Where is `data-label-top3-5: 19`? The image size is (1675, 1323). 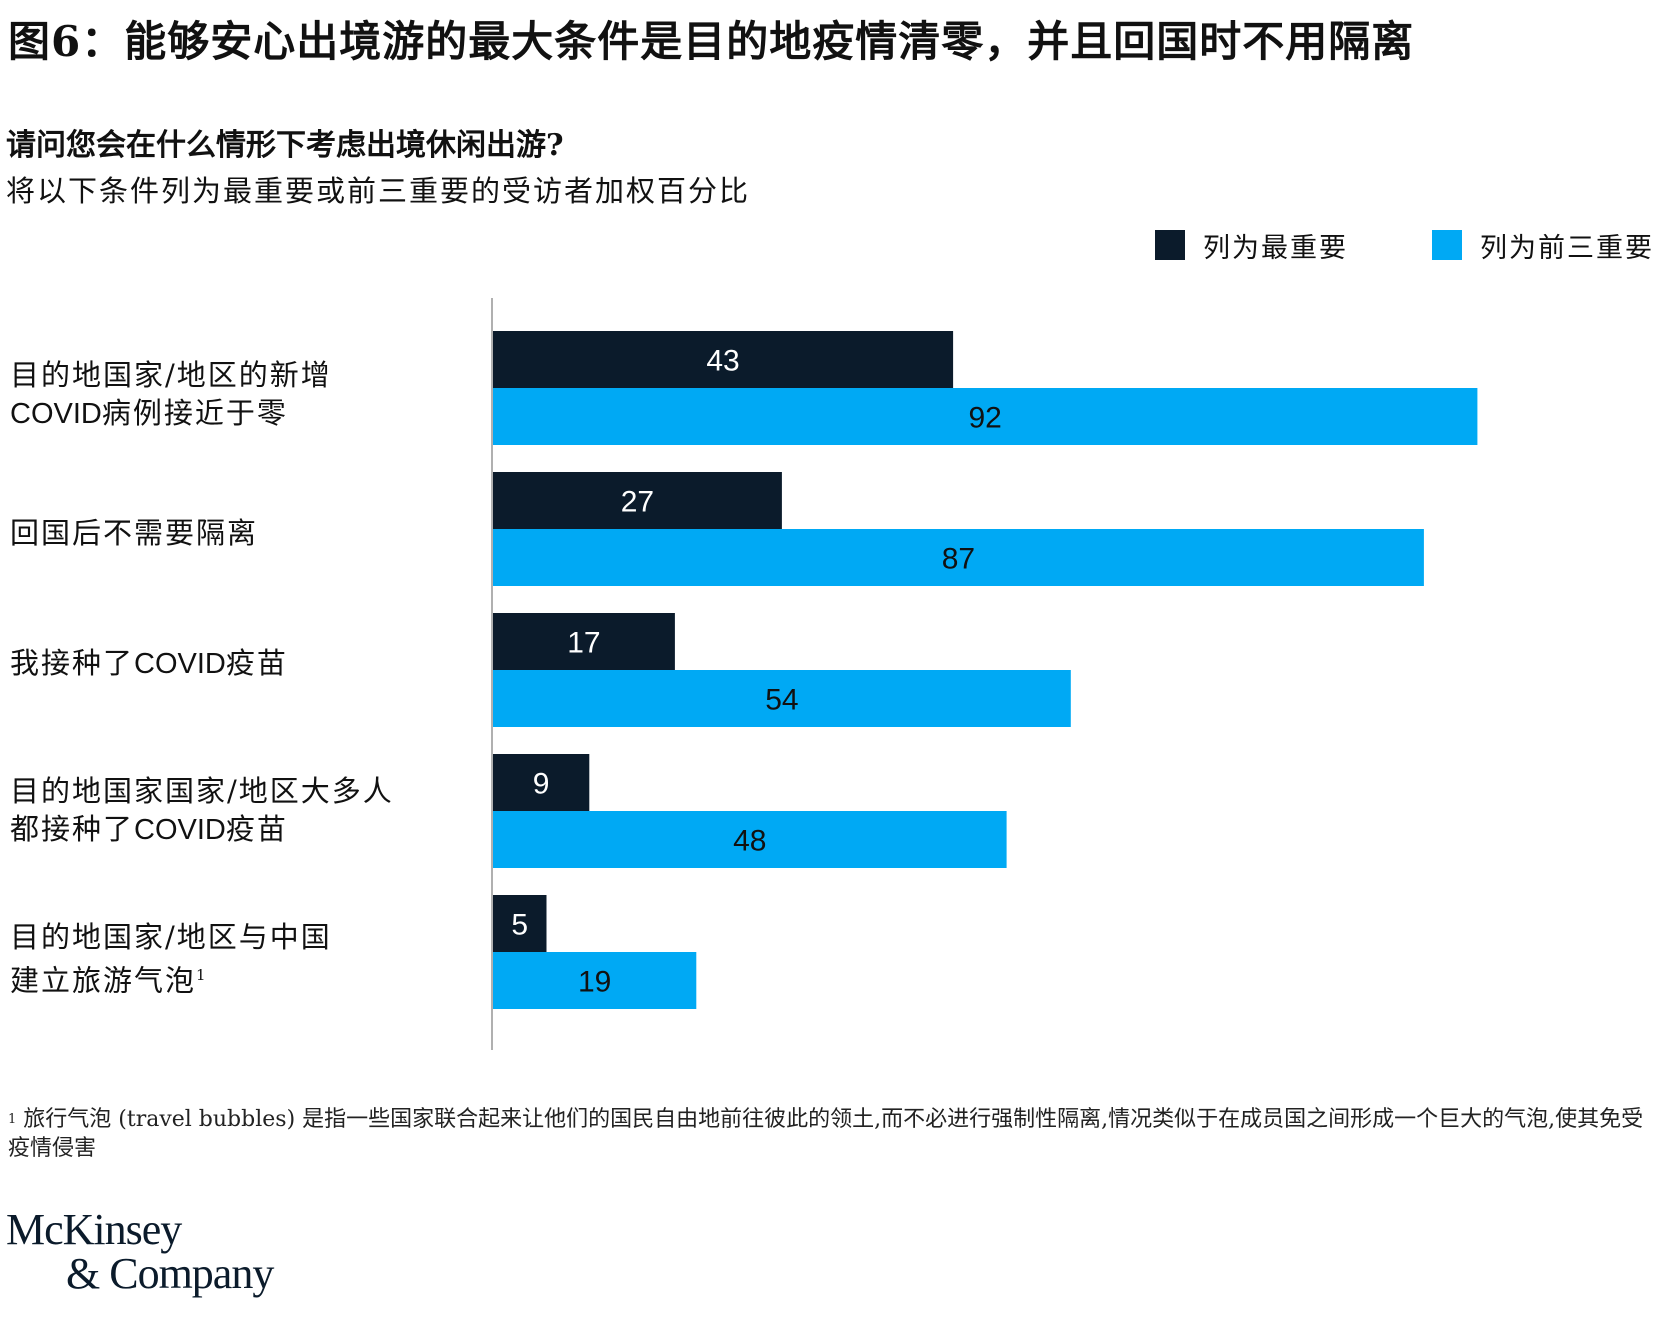 data-label-top3-5: 19 is located at coordinates (594, 982).